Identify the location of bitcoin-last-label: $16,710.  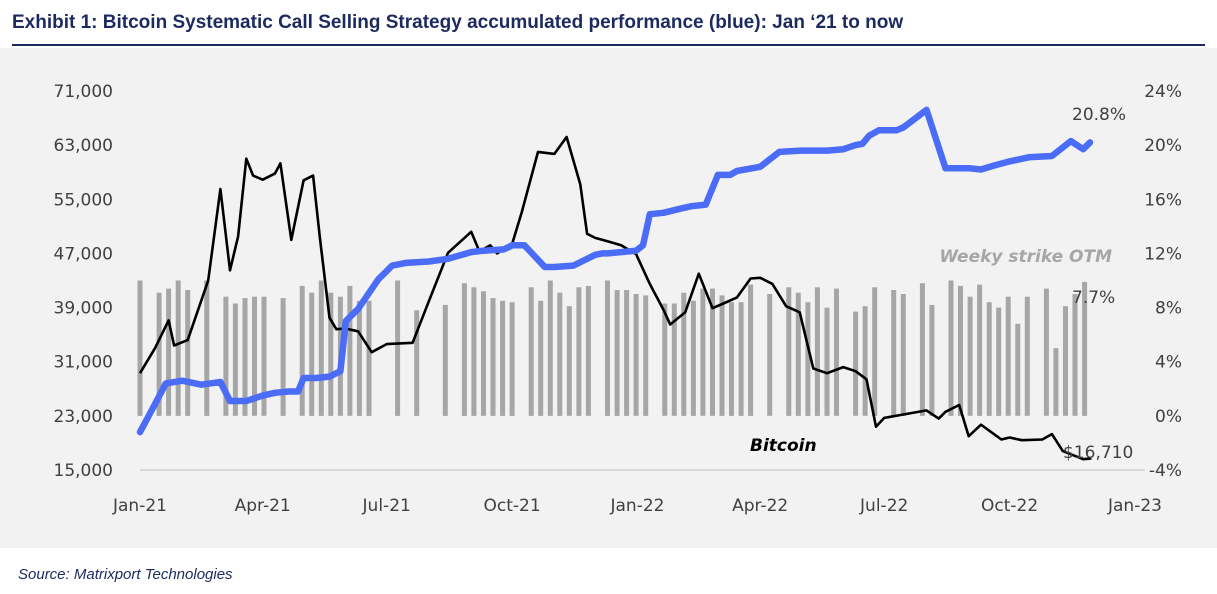
(1098, 453).